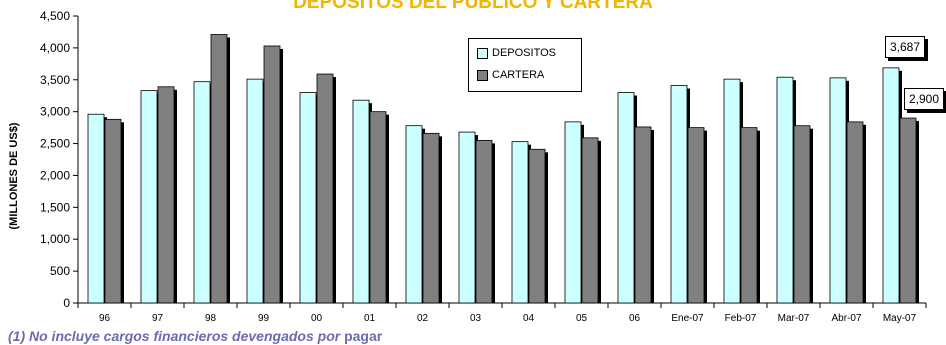 This screenshot has height=345, width=946. Describe the element at coordinates (211, 318) in the screenshot. I see `x-tick-label: 98` at that location.